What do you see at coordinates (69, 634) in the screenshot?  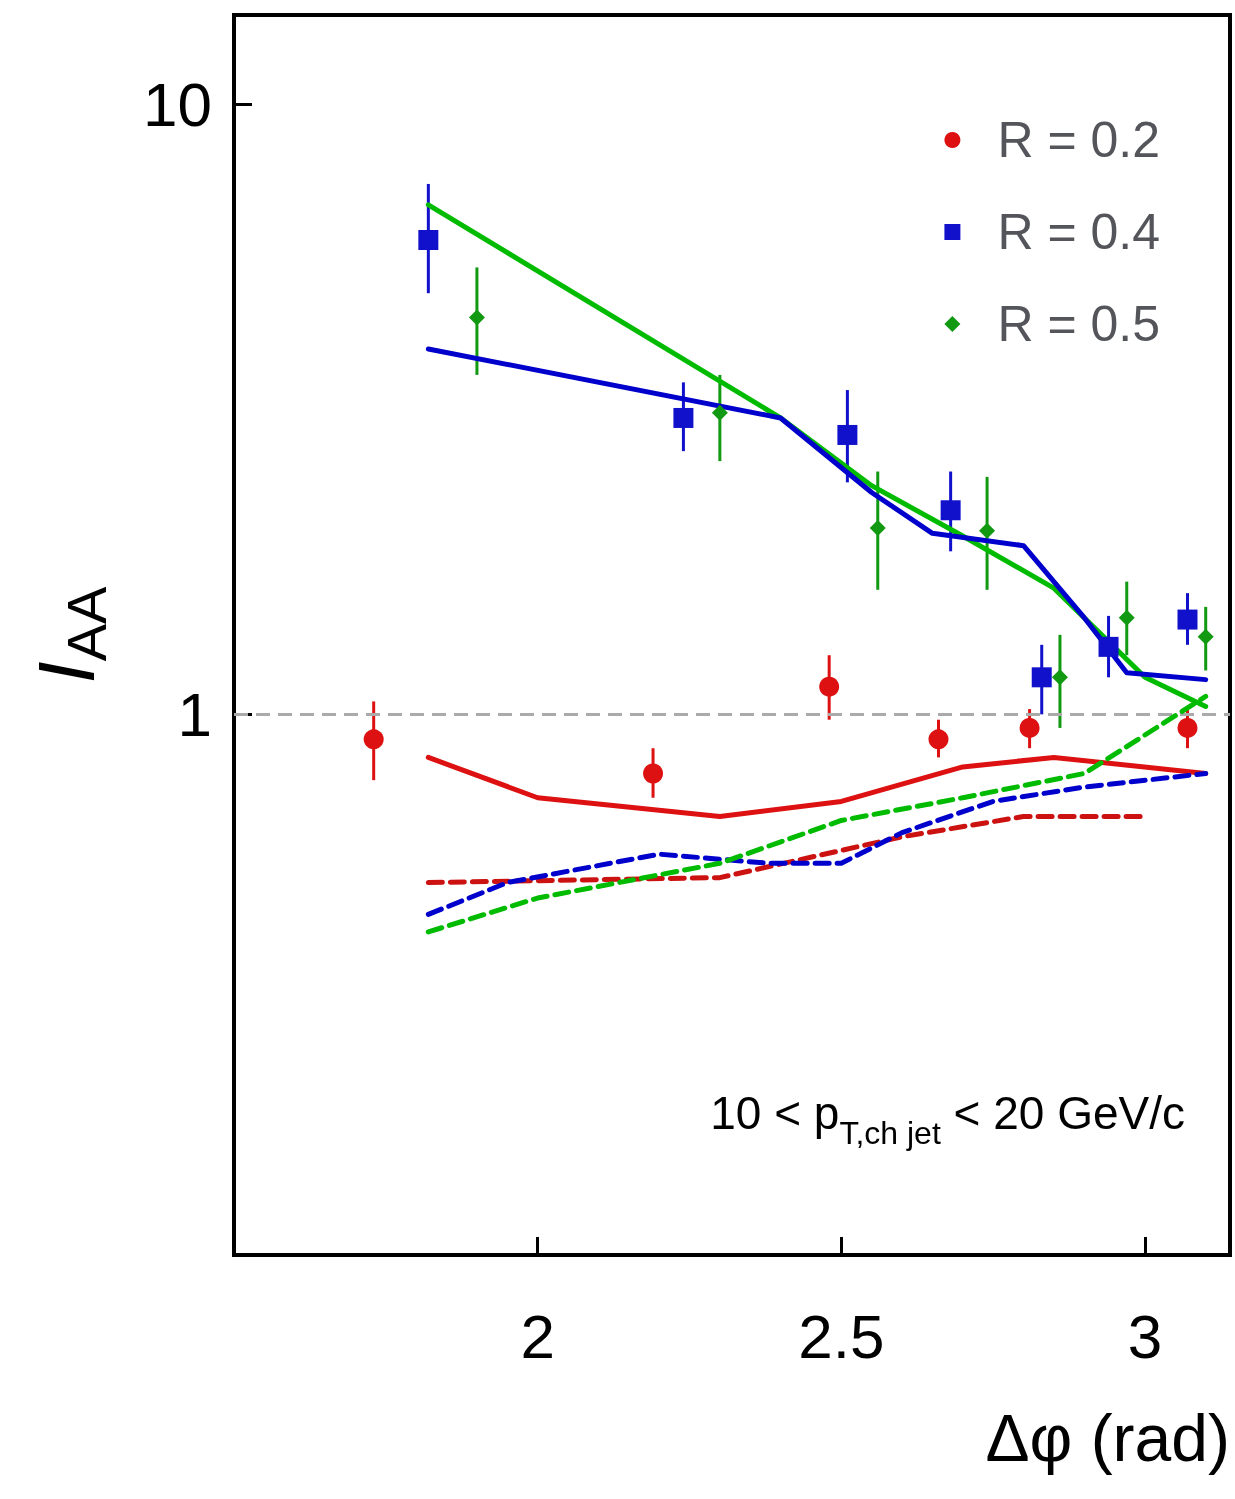 I see `y-axis-title: IAA` at bounding box center [69, 634].